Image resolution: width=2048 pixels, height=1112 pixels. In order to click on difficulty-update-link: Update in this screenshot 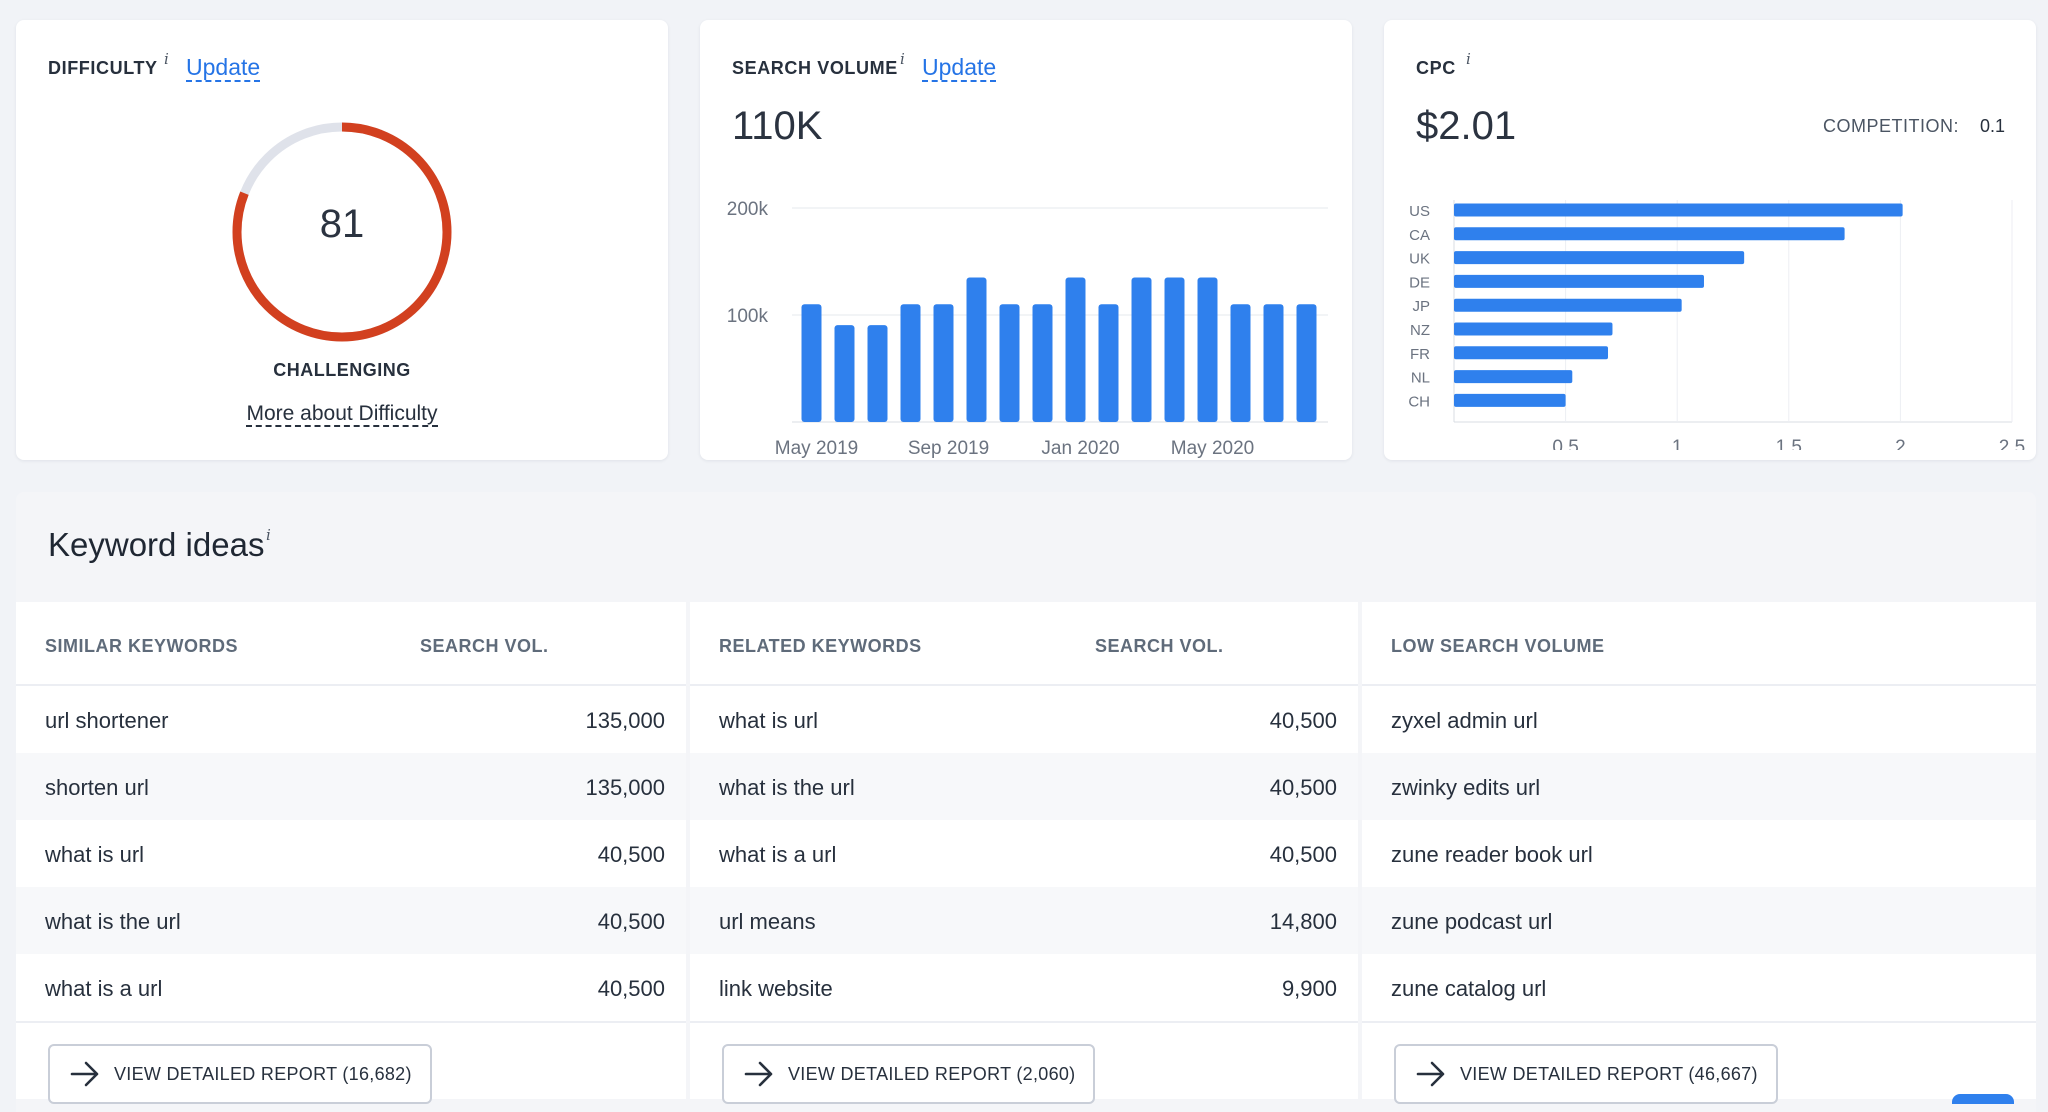, I will do `click(223, 68)`.